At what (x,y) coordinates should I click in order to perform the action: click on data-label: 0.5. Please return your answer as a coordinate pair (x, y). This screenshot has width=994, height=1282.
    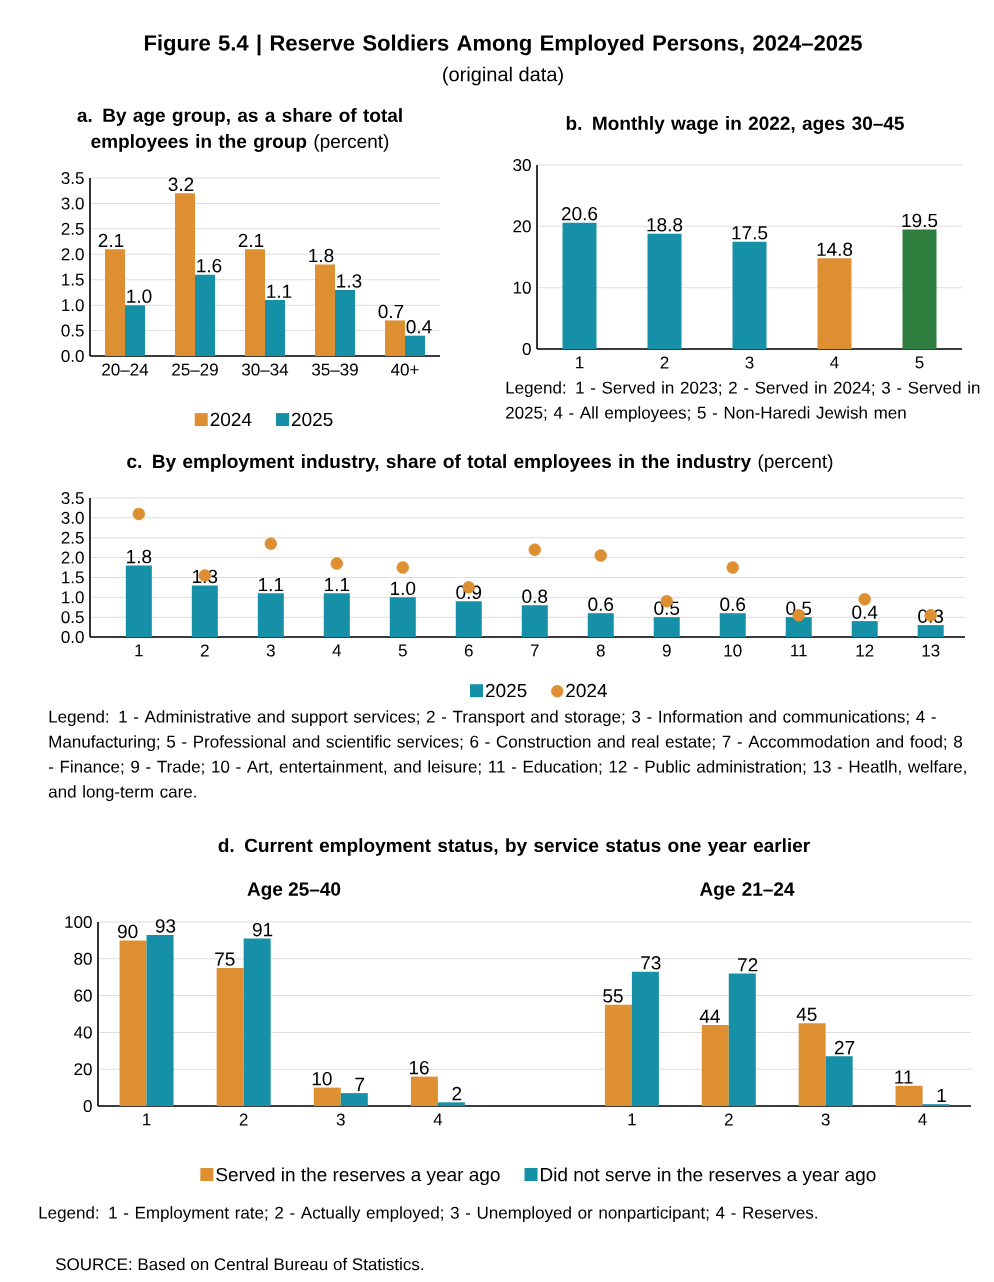
    Looking at the image, I should click on (667, 608).